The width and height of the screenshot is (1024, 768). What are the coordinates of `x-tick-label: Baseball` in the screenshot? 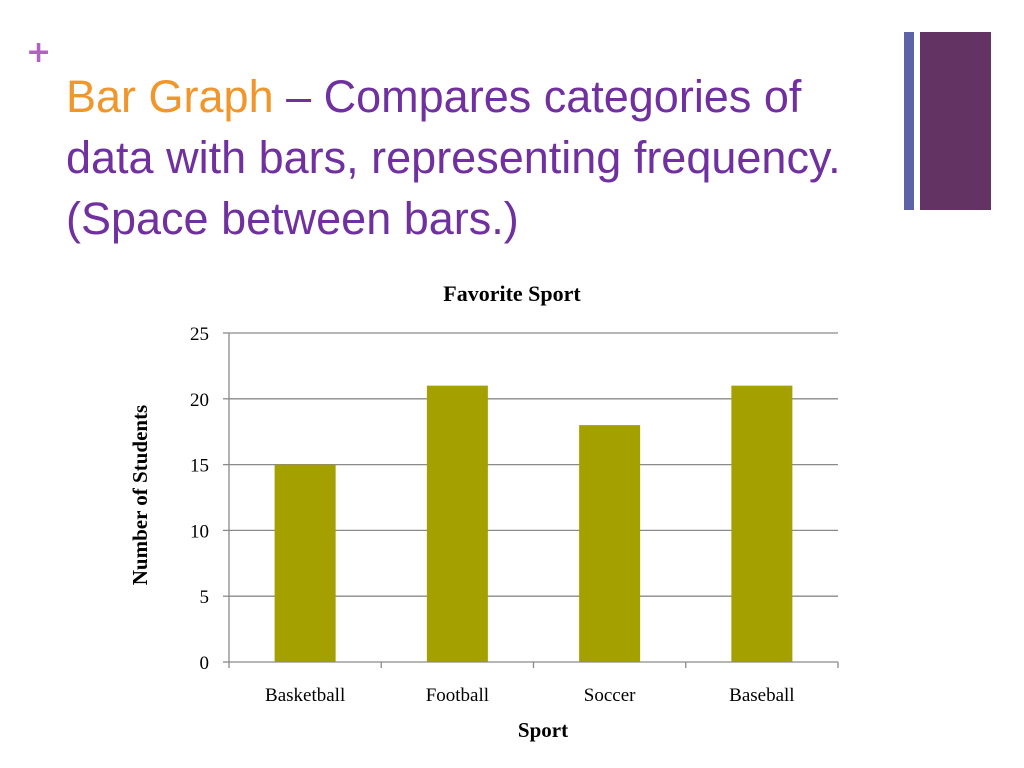 It's located at (761, 695).